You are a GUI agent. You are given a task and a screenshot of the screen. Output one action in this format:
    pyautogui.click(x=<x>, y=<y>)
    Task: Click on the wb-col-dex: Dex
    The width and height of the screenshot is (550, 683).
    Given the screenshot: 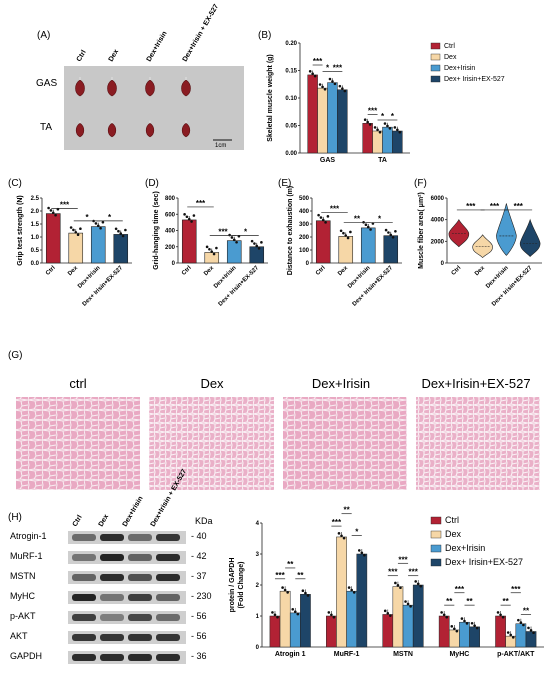 What is the action you would take?
    pyautogui.click(x=104, y=520)
    